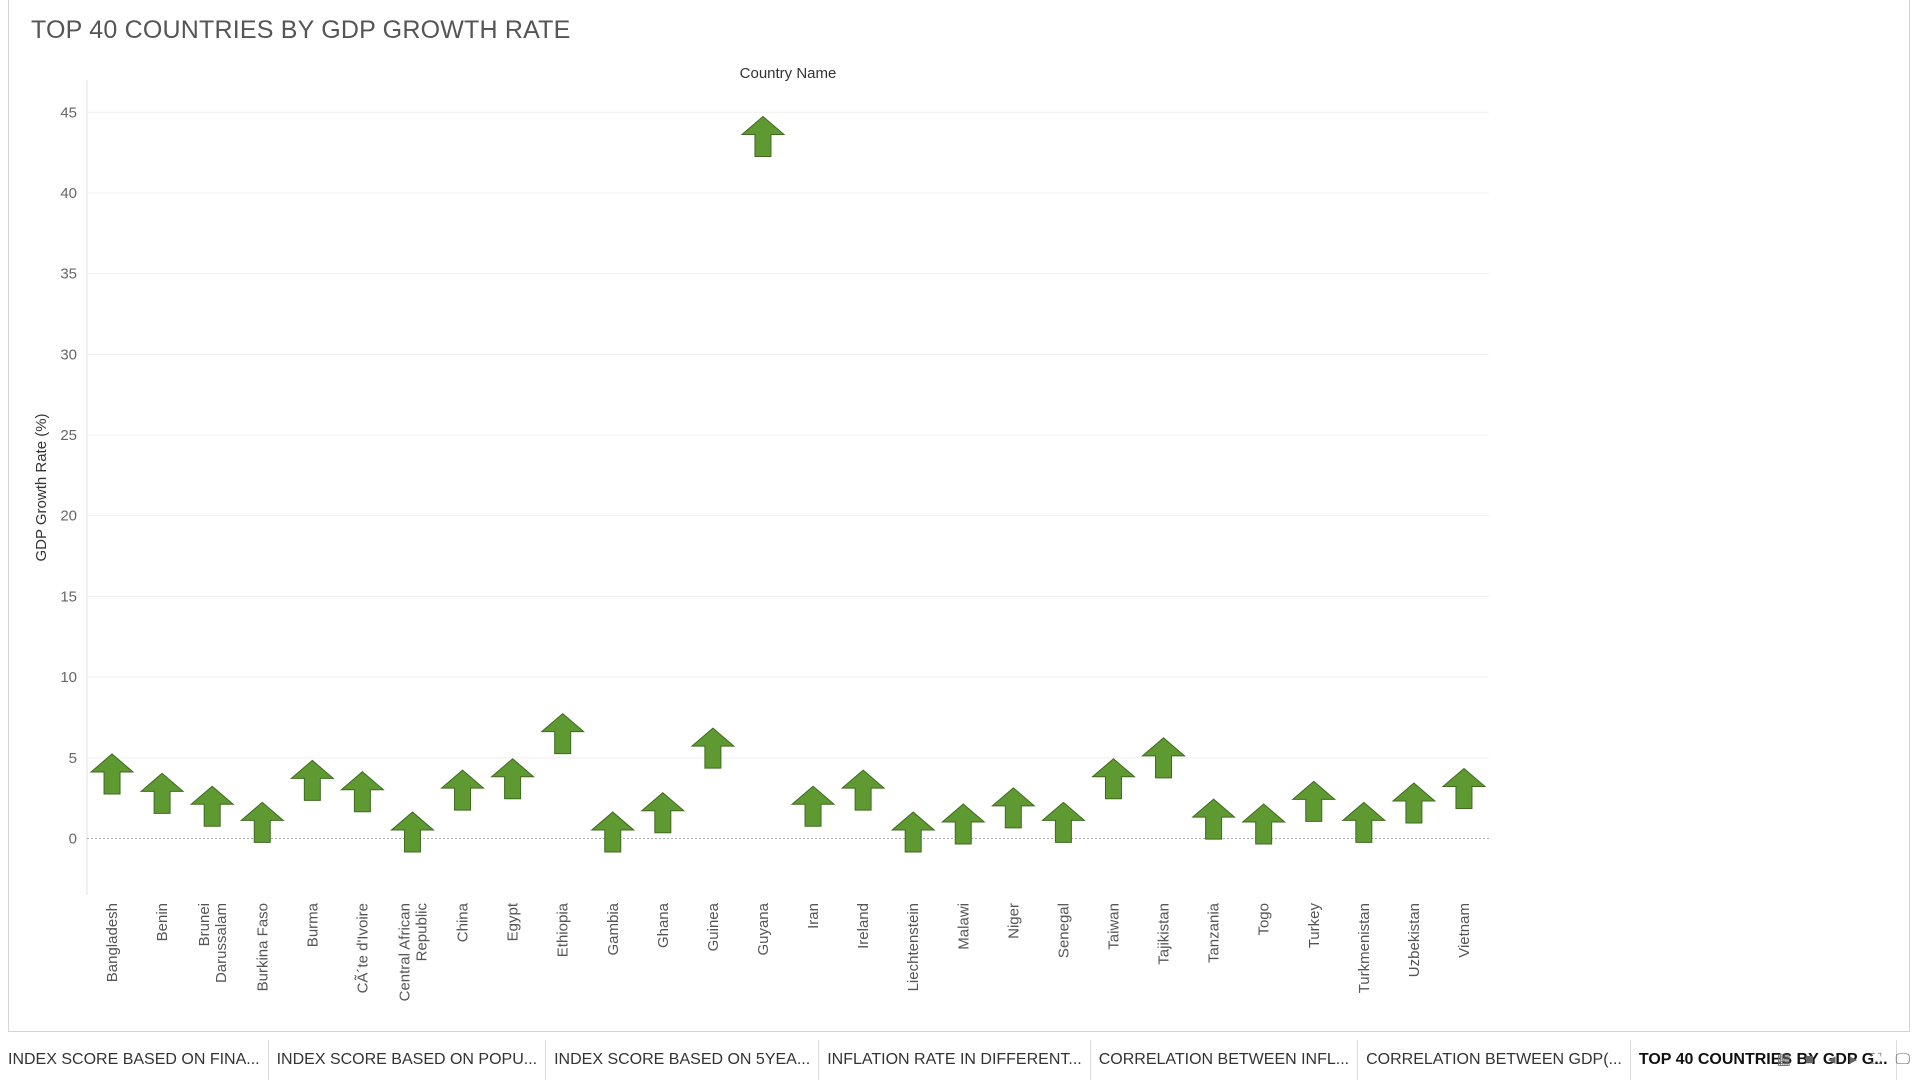 This screenshot has width=1920, height=1080. Describe the element at coordinates (563, 929) in the screenshot. I see `x-tick-label: Ethiopia` at that location.